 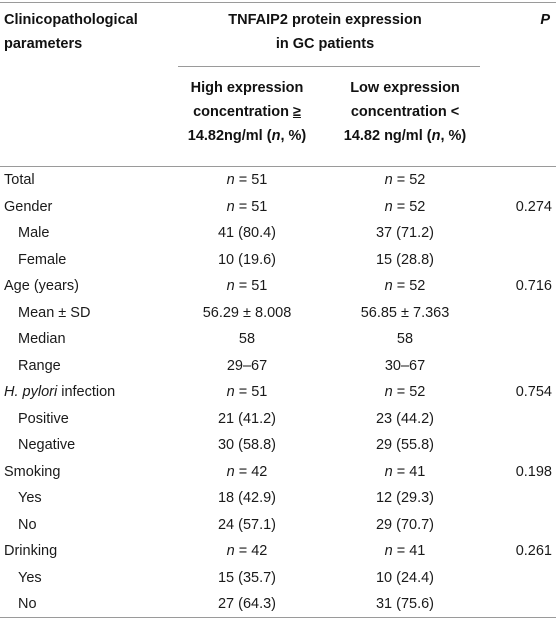 What do you see at coordinates (296, 112) in the screenshot?
I see `header-high-geq-symbol: ≥` at bounding box center [296, 112].